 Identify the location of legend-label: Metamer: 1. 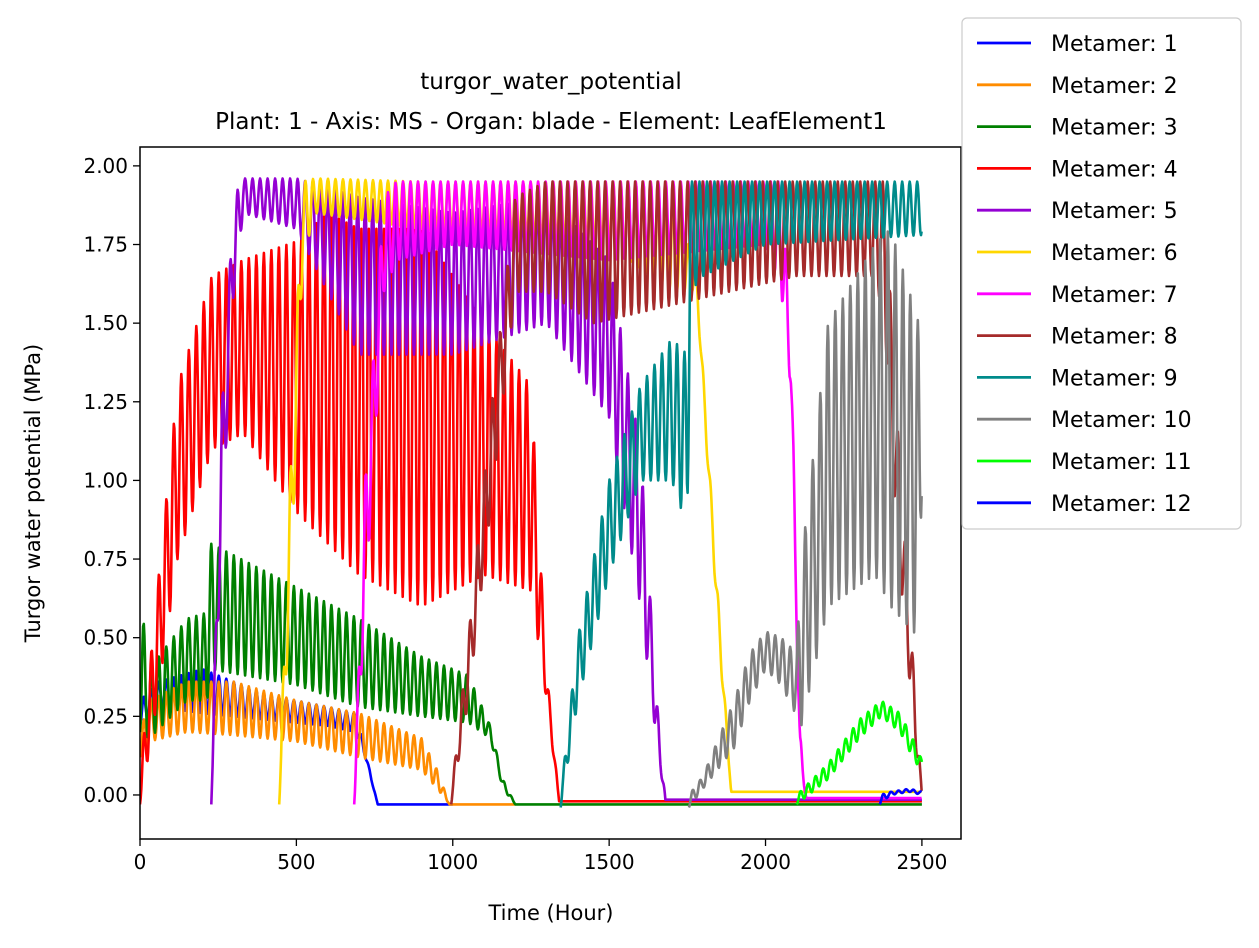
(1114, 44).